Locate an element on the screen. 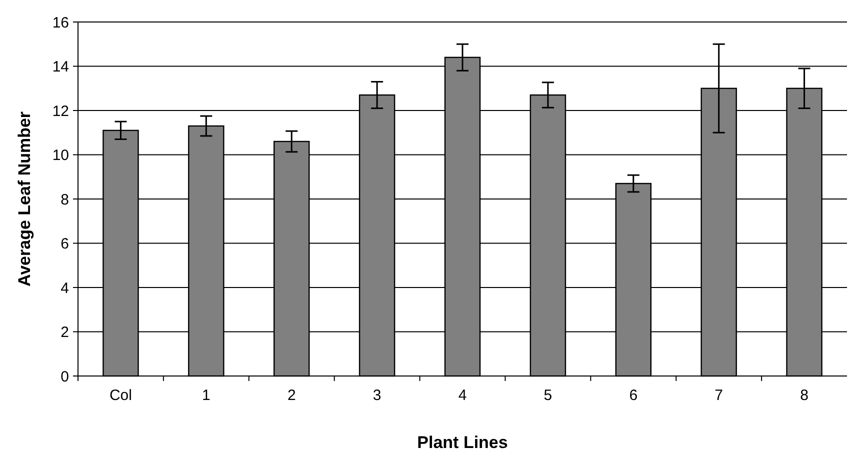 The image size is (865, 476). x-tick-label: Col is located at coordinates (120, 395).